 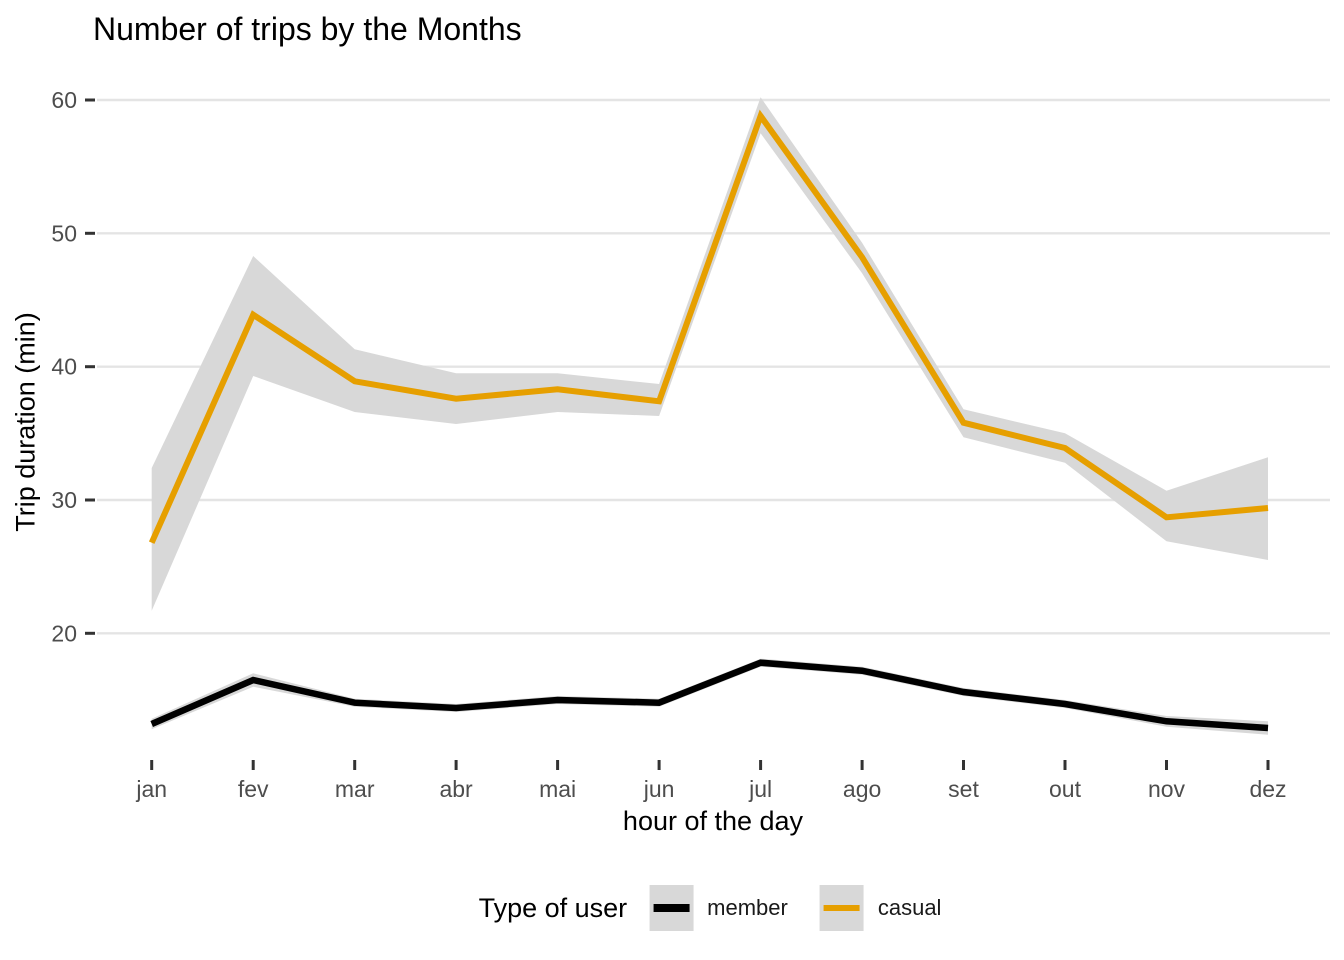 What do you see at coordinates (553, 907) in the screenshot?
I see `legend-title: Type of user` at bounding box center [553, 907].